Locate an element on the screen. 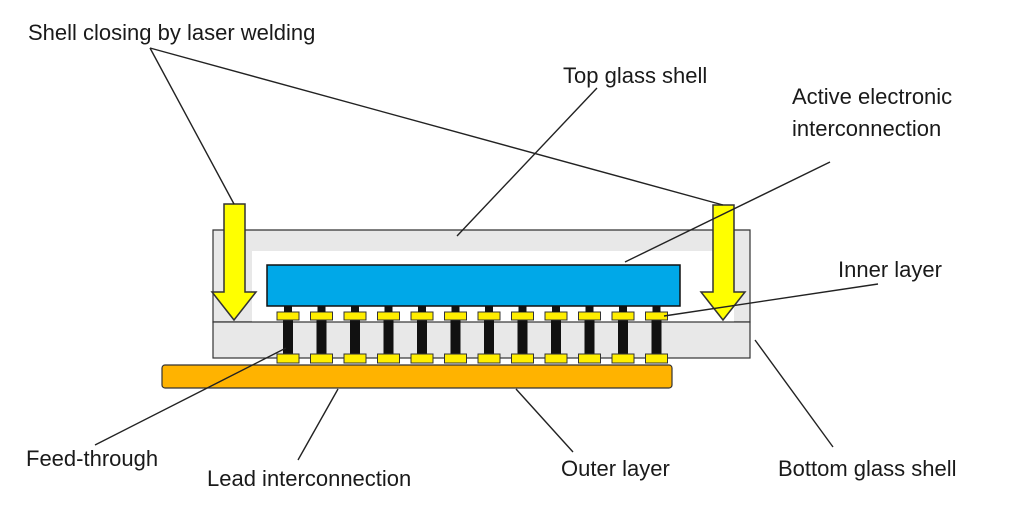 Image resolution: width=1024 pixels, height=513 pixels. leader-shell-closing-left is located at coordinates (192, 126).